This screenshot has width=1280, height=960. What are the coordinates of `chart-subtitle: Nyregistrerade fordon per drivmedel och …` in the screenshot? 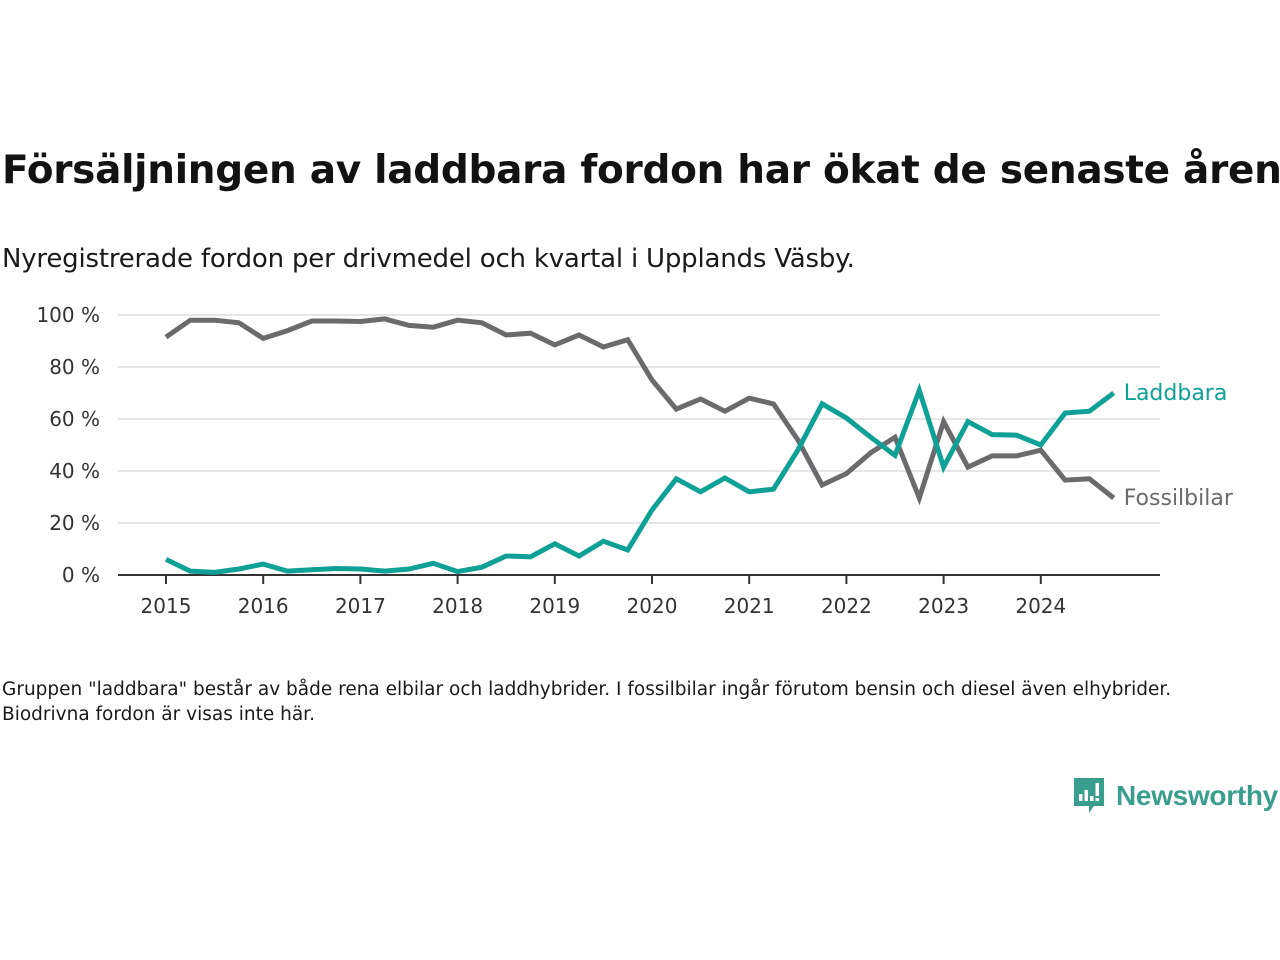 It's located at (428, 259).